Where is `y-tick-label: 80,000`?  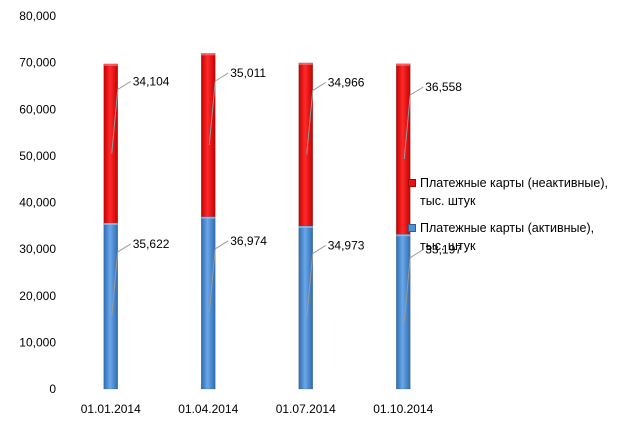 y-tick-label: 80,000 is located at coordinates (37, 16).